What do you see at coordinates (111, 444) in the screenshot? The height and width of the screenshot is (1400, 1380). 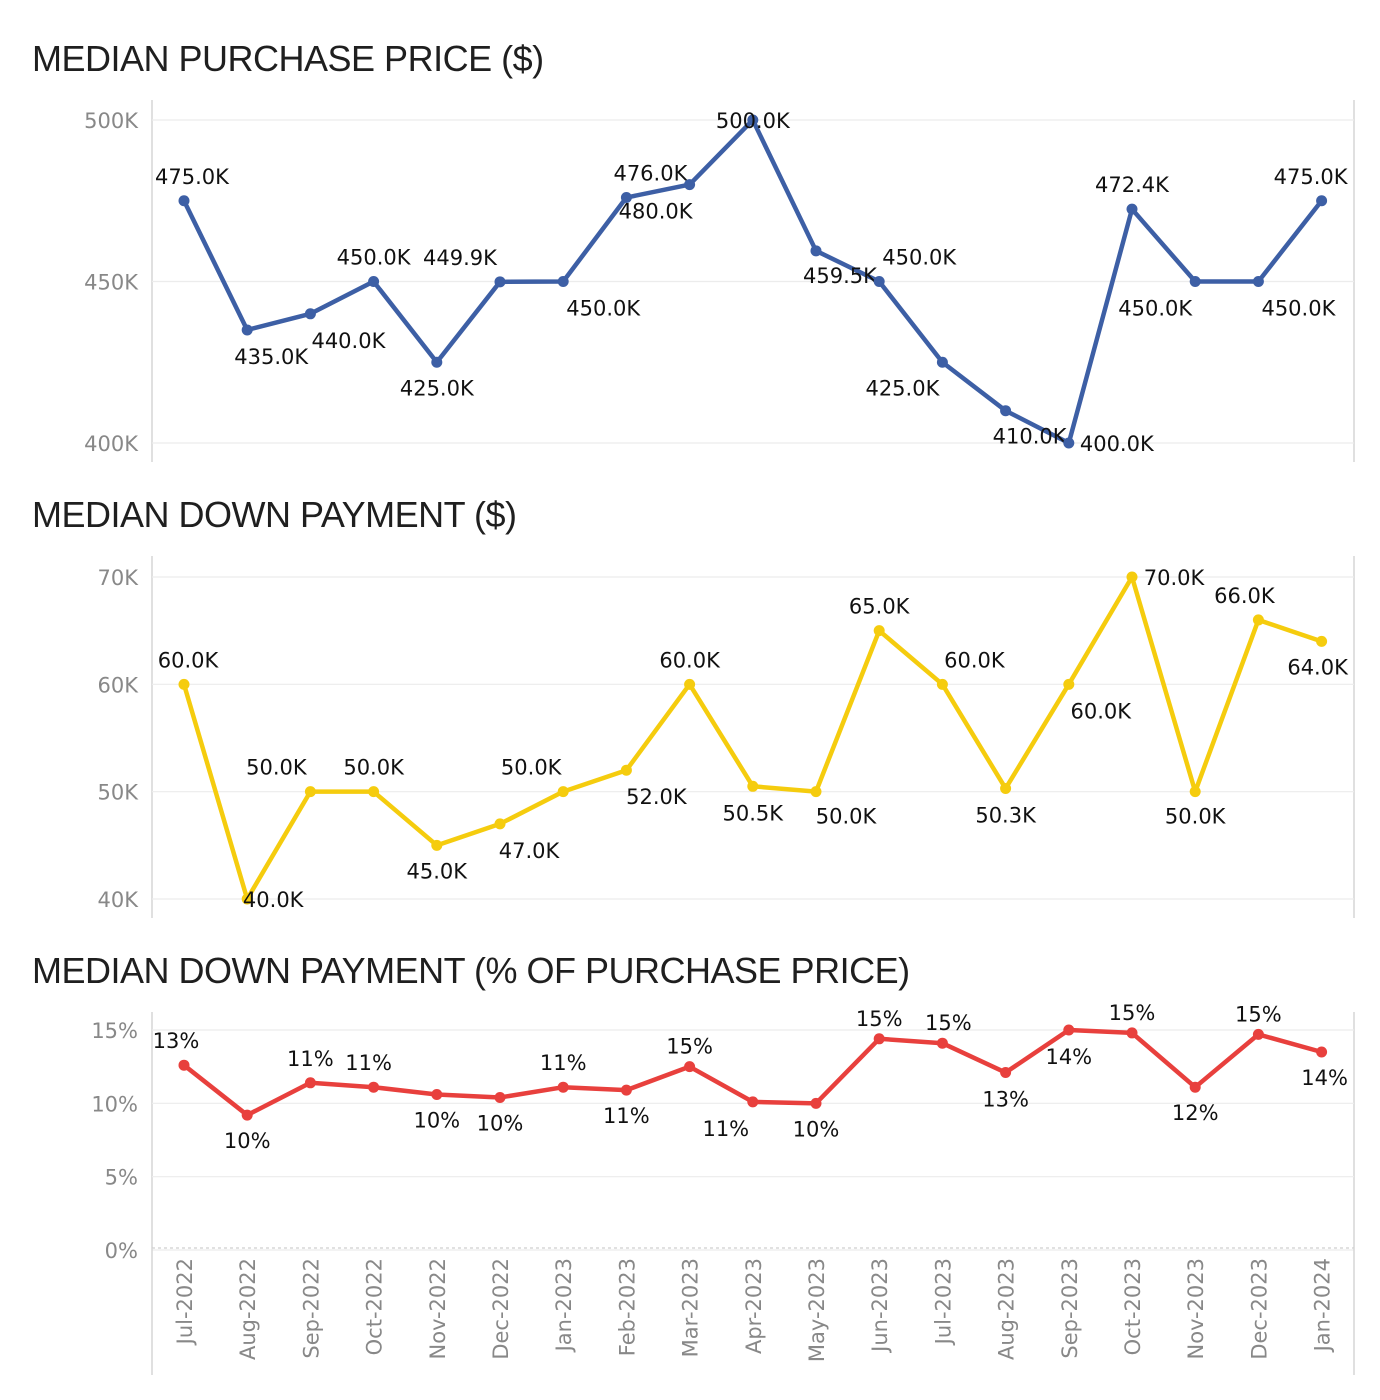 I see `y-tick-label: 400K` at bounding box center [111, 444].